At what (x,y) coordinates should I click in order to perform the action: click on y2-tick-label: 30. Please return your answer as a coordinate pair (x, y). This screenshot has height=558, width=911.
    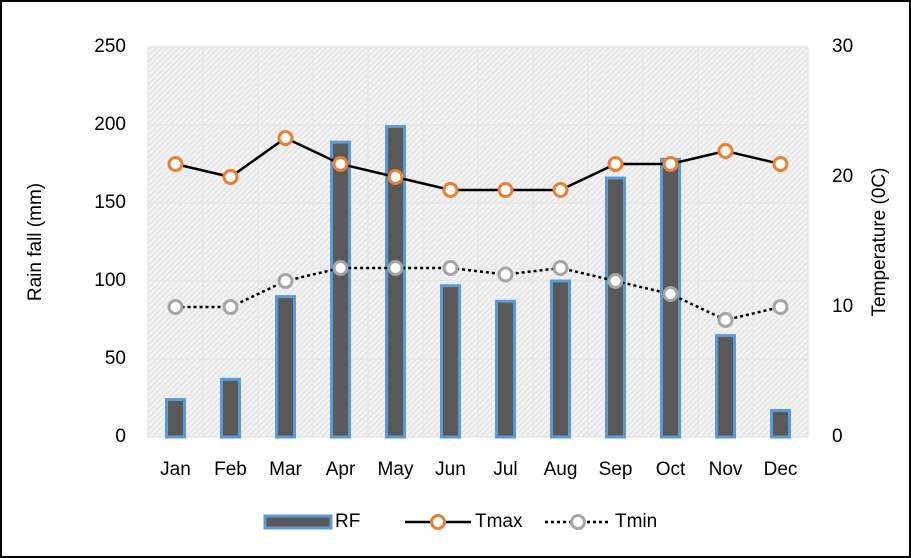
    Looking at the image, I should click on (842, 46).